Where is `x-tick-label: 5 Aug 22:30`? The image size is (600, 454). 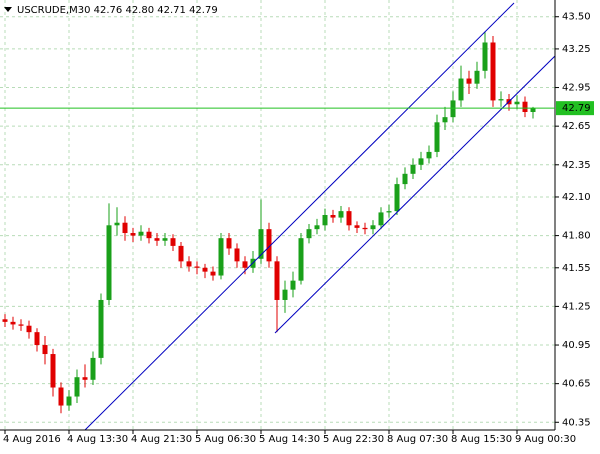 x-tick-label: 5 Aug 22:30 is located at coordinates (353, 439).